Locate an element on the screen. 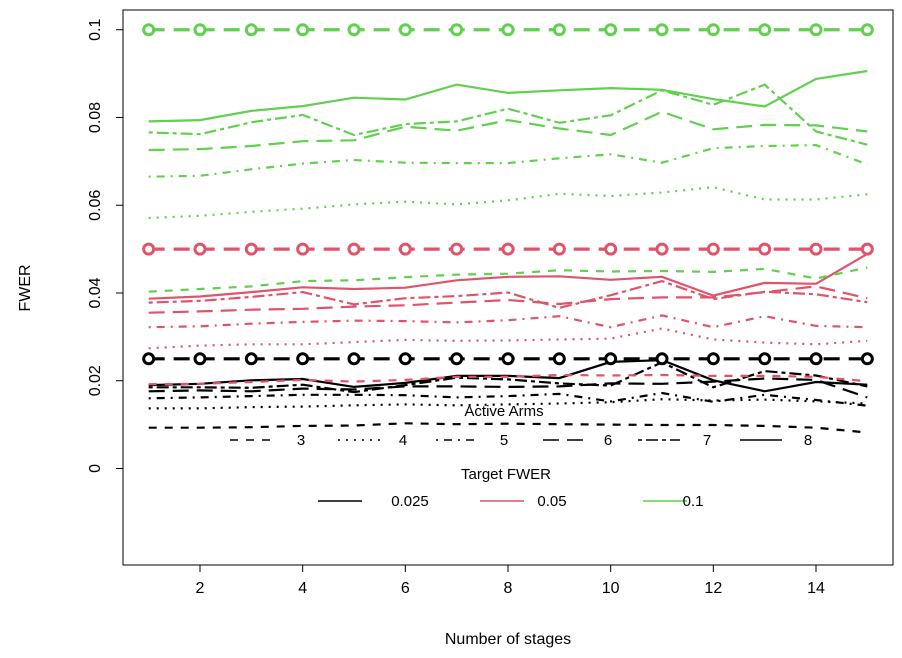 This screenshot has height=658, width=902. x-tick-label: 10 is located at coordinates (611, 588).